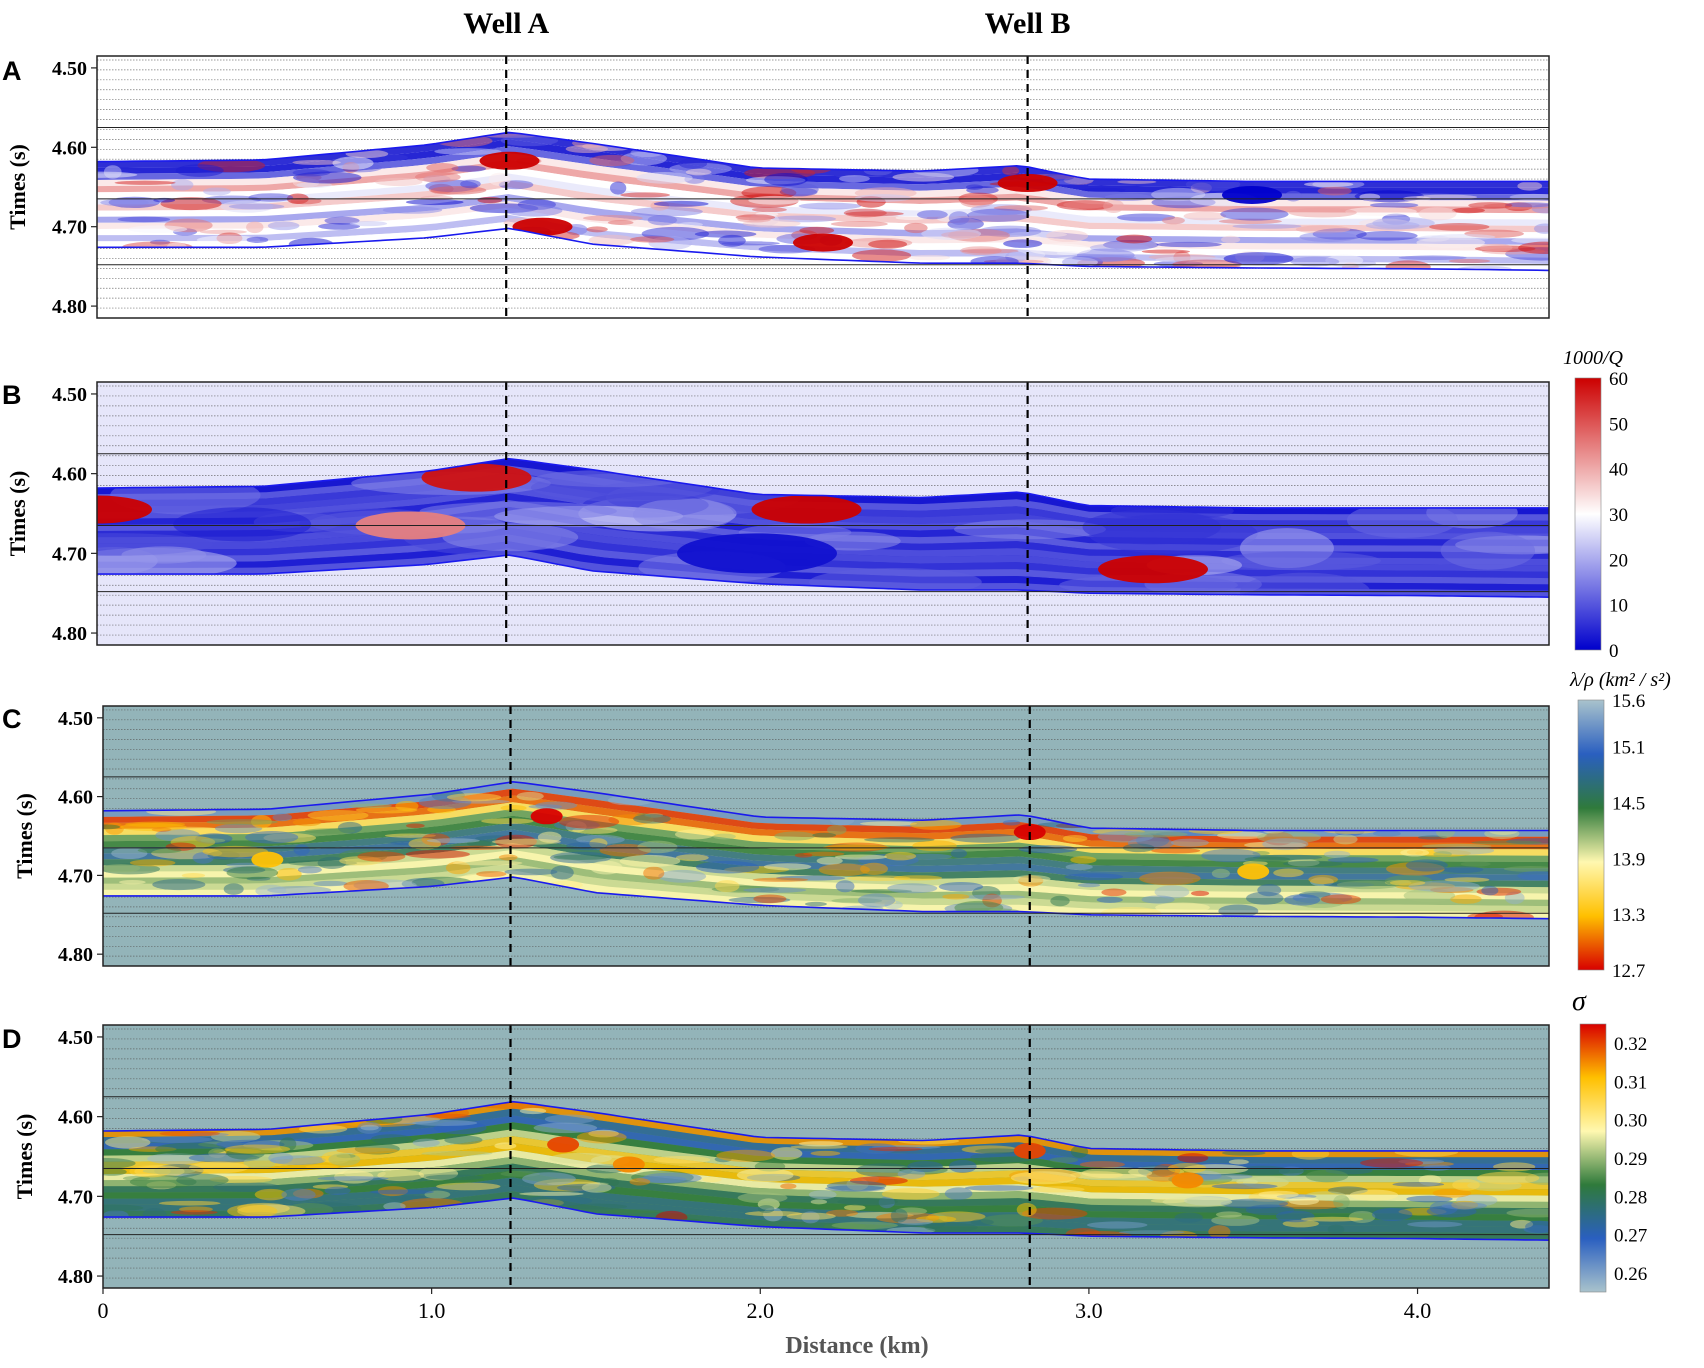 The image size is (1704, 1368). What do you see at coordinates (826, 850) in the screenshot?
I see `panel-c-heatmap` at bounding box center [826, 850].